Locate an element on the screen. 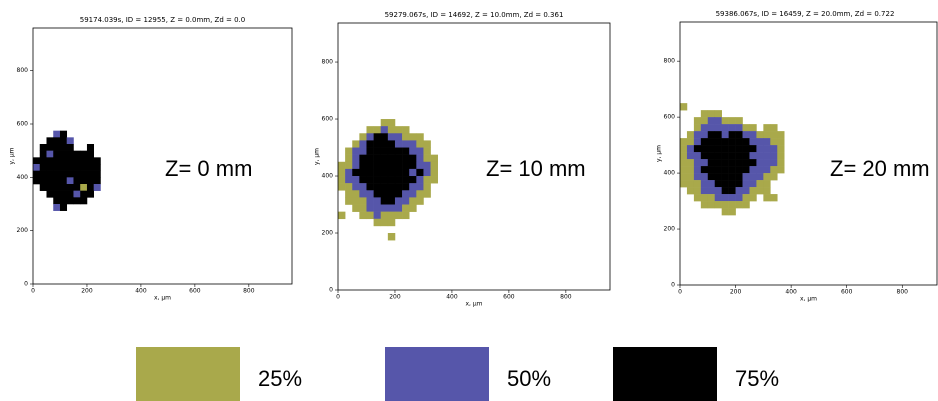  x-tick-label: 800 is located at coordinates (566, 297).